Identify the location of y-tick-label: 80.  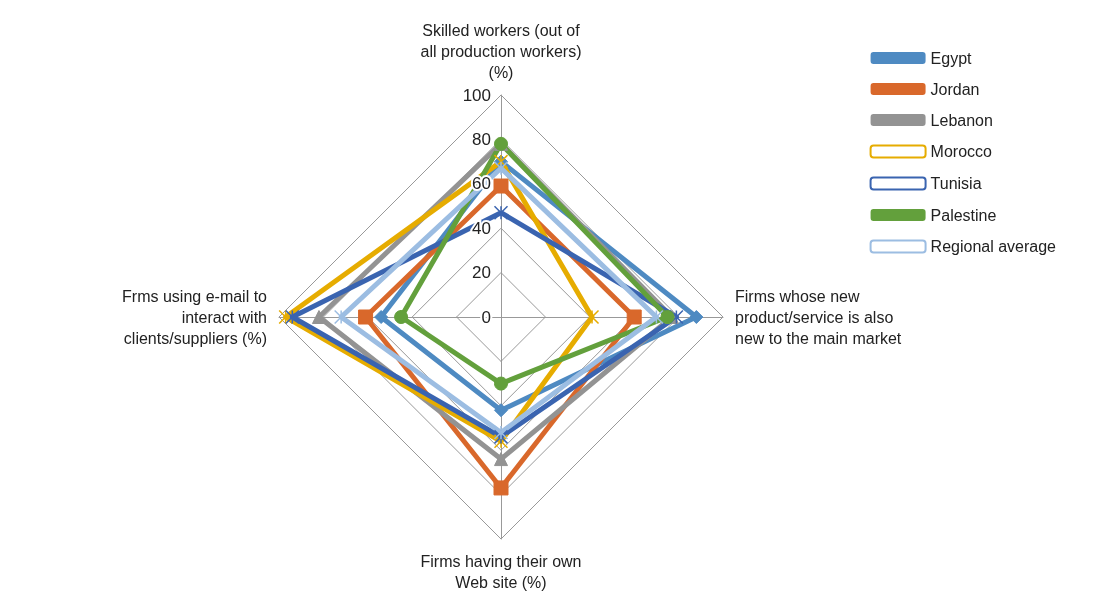
(481, 139).